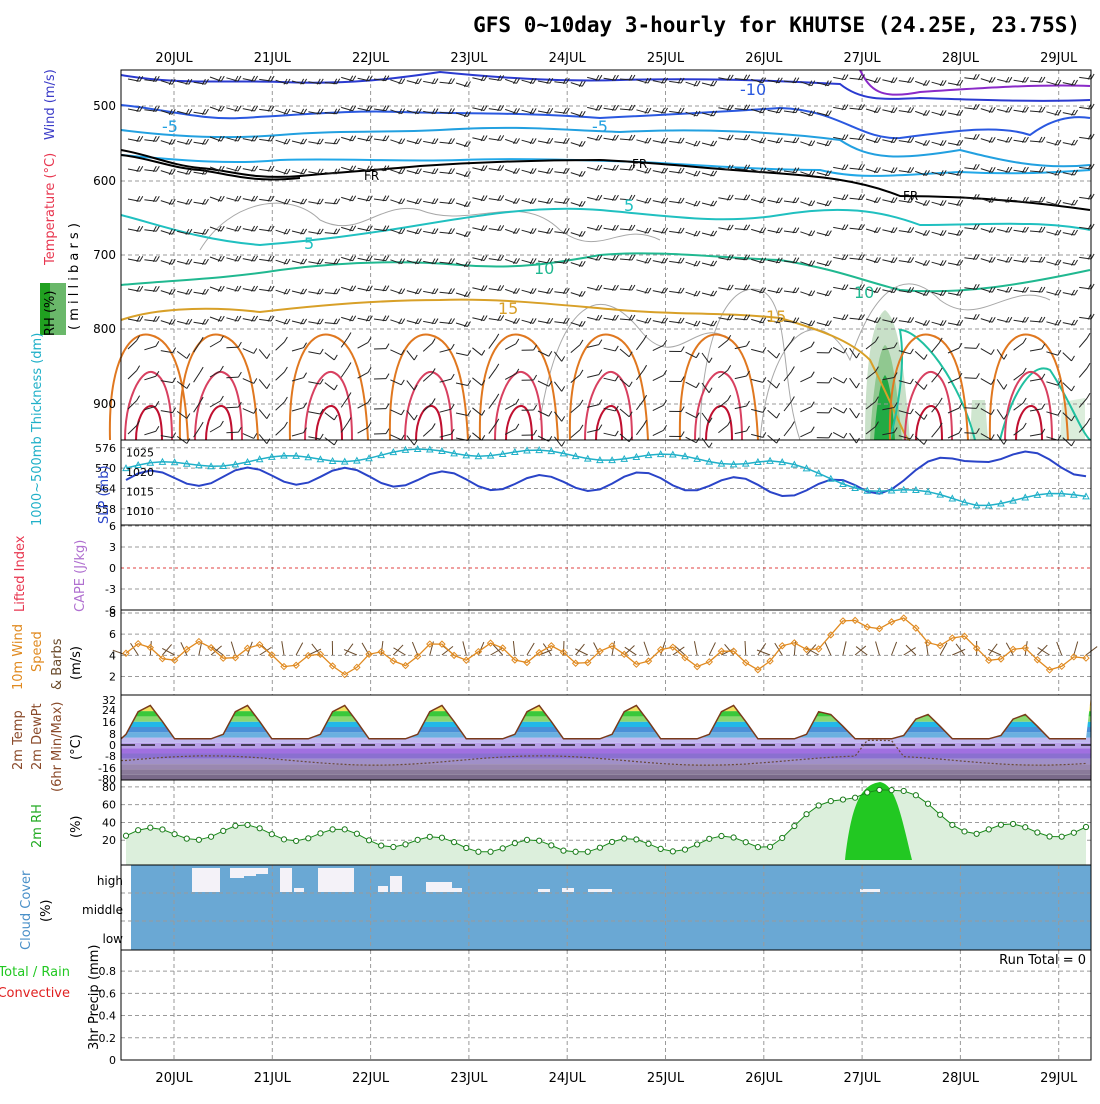 The width and height of the screenshot is (1100, 1104). Describe the element at coordinates (112, 613) in the screenshot. I see `wind10-tick: 8` at that location.